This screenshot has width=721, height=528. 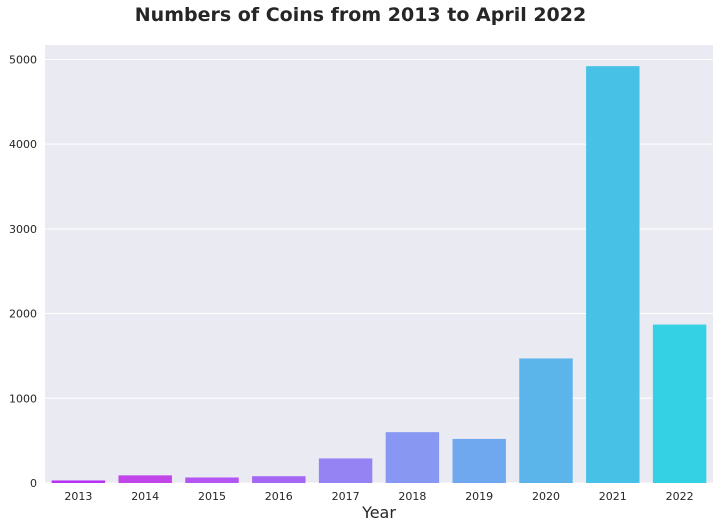 What do you see at coordinates (23, 144) in the screenshot?
I see `y-tick-label: 4000` at bounding box center [23, 144].